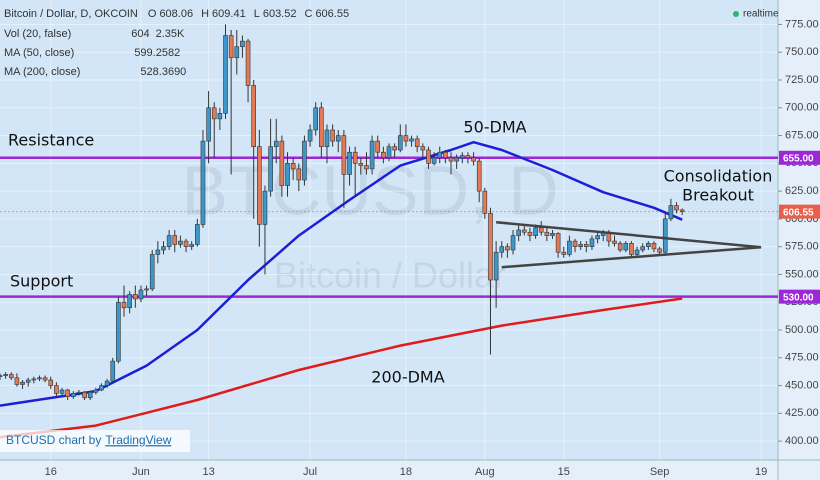 The image size is (820, 480). Describe the element at coordinates (799, 240) in the screenshot. I see `price-axis` at that location.